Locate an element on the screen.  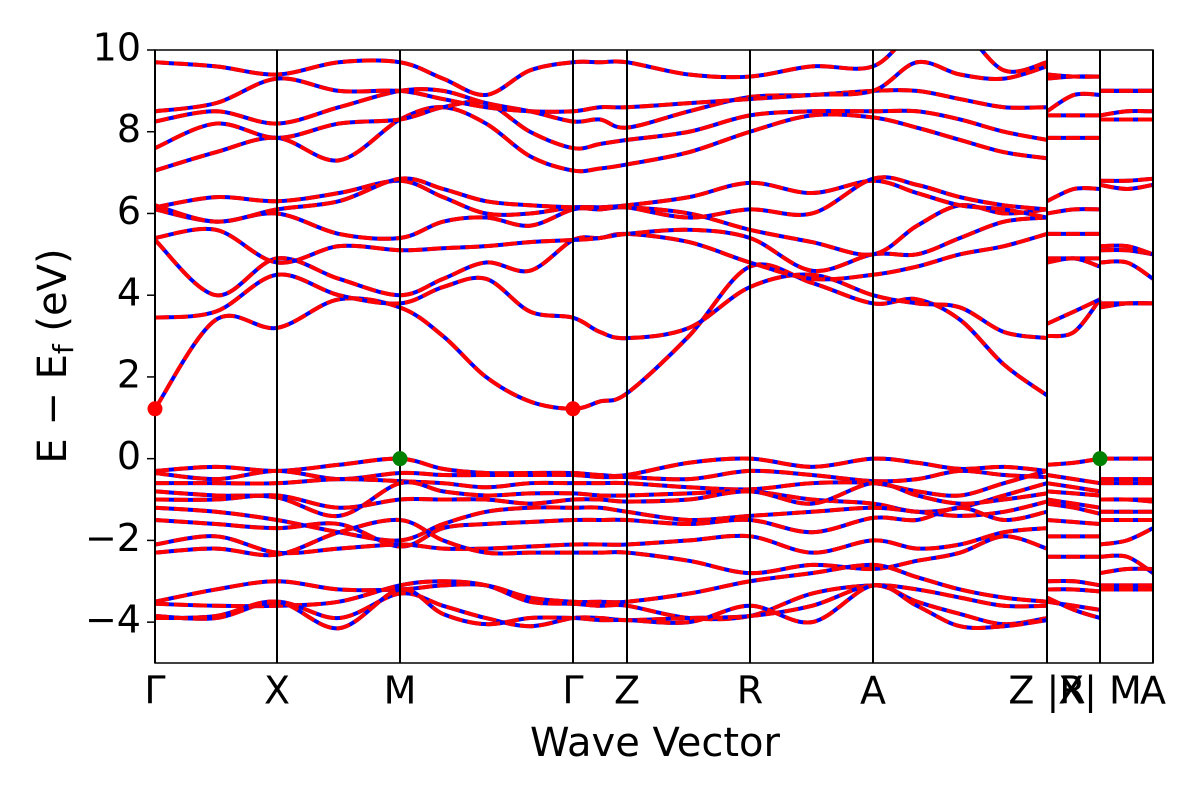
y-tick-label: 6 is located at coordinates (129, 211).